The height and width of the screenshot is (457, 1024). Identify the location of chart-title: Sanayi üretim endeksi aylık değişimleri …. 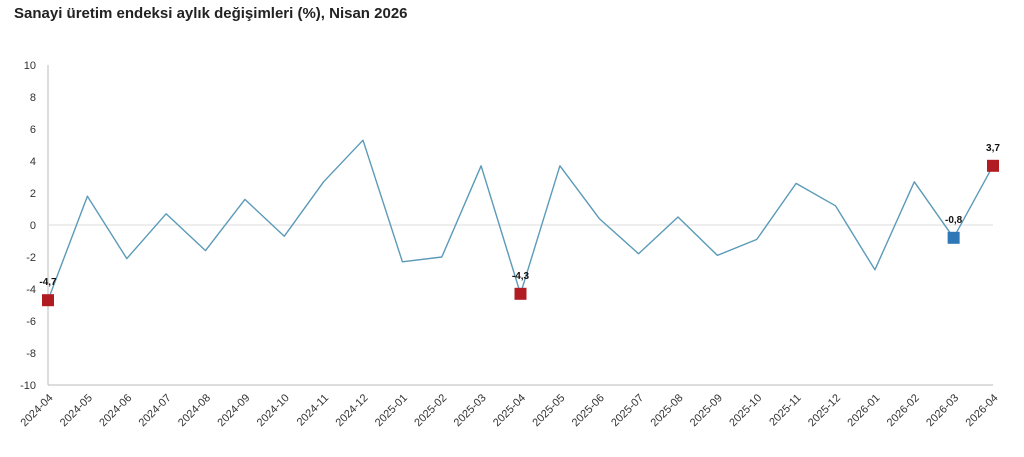
(211, 13).